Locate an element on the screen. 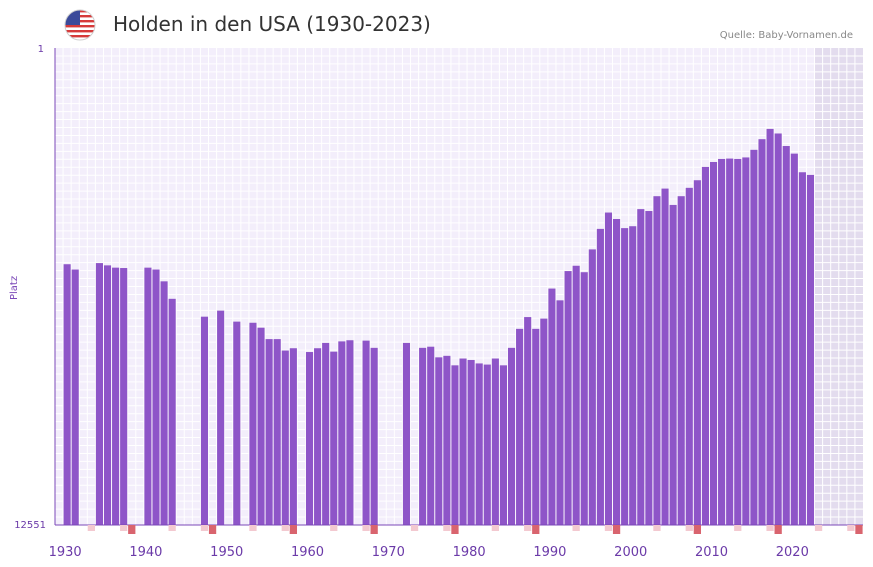  decade-markers is located at coordinates (475, 529).